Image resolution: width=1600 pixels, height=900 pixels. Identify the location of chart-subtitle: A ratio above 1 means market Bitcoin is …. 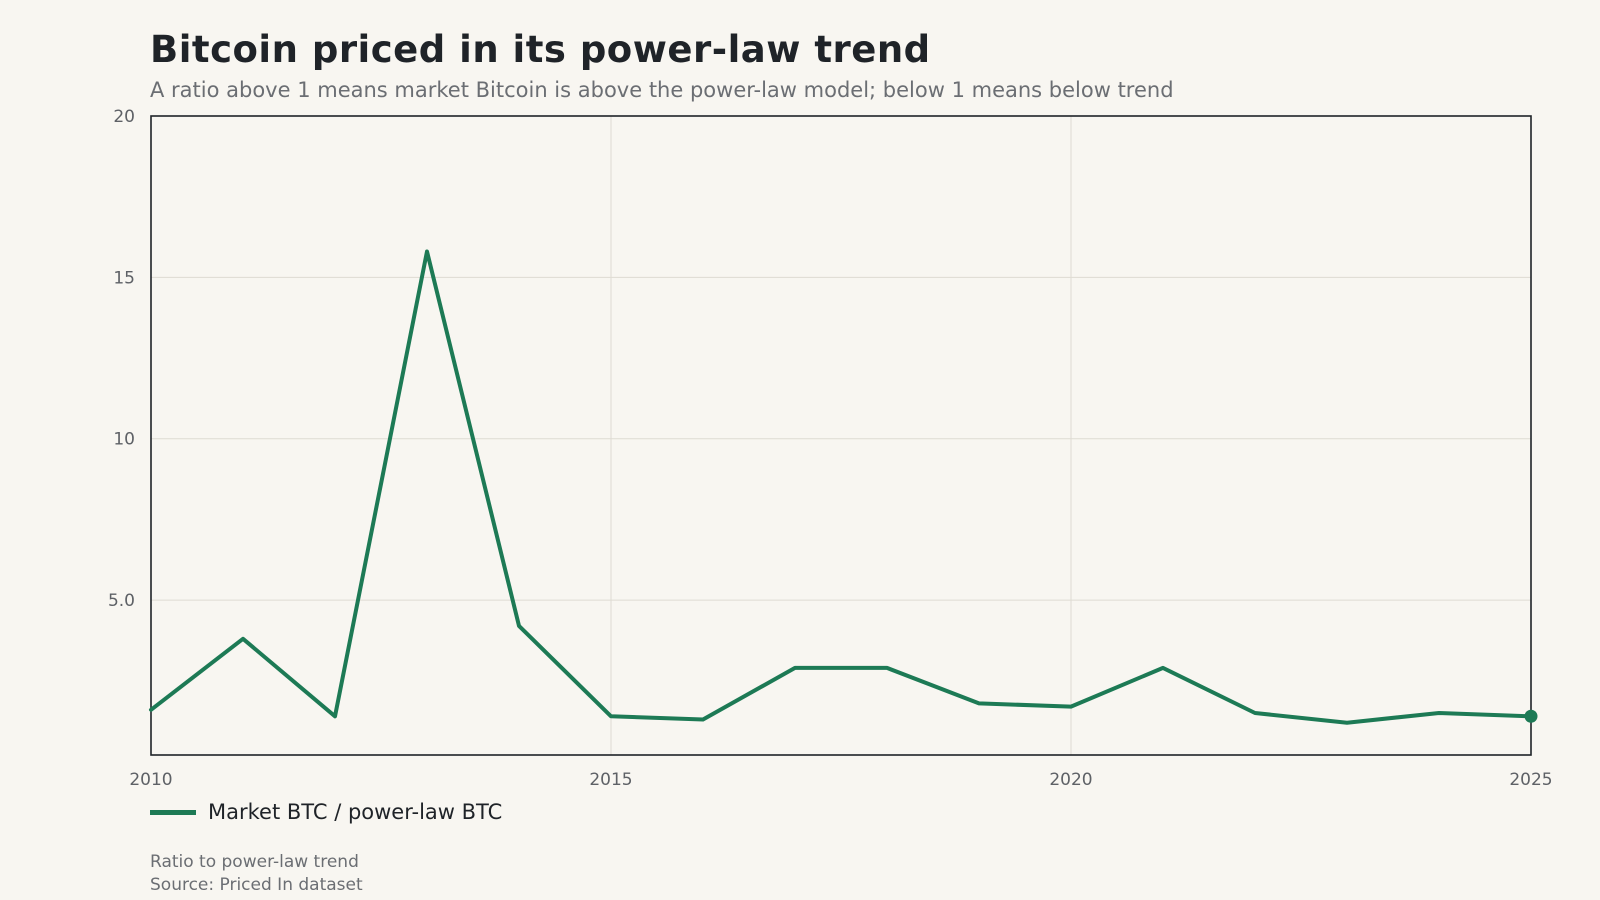
(662, 90).